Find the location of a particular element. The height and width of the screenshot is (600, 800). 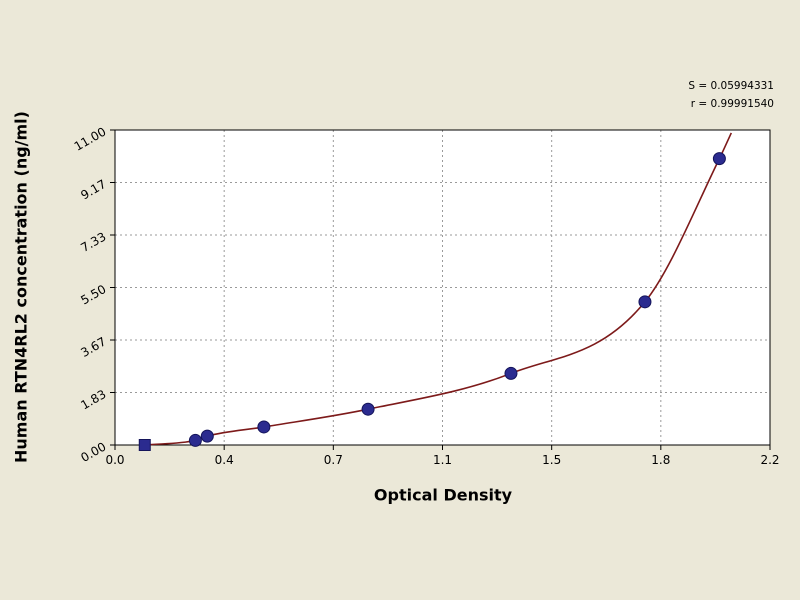

x-tick-label: 1.1 is located at coordinates (442, 460).